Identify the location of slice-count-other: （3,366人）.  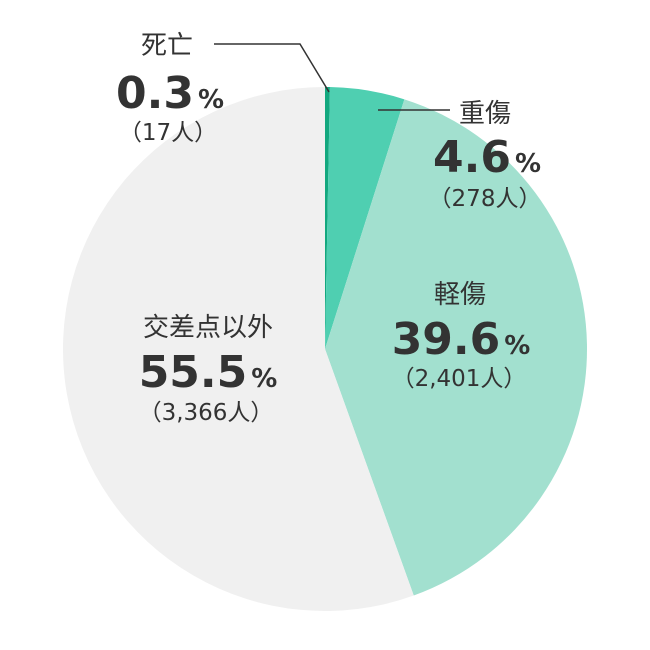
(206, 413).